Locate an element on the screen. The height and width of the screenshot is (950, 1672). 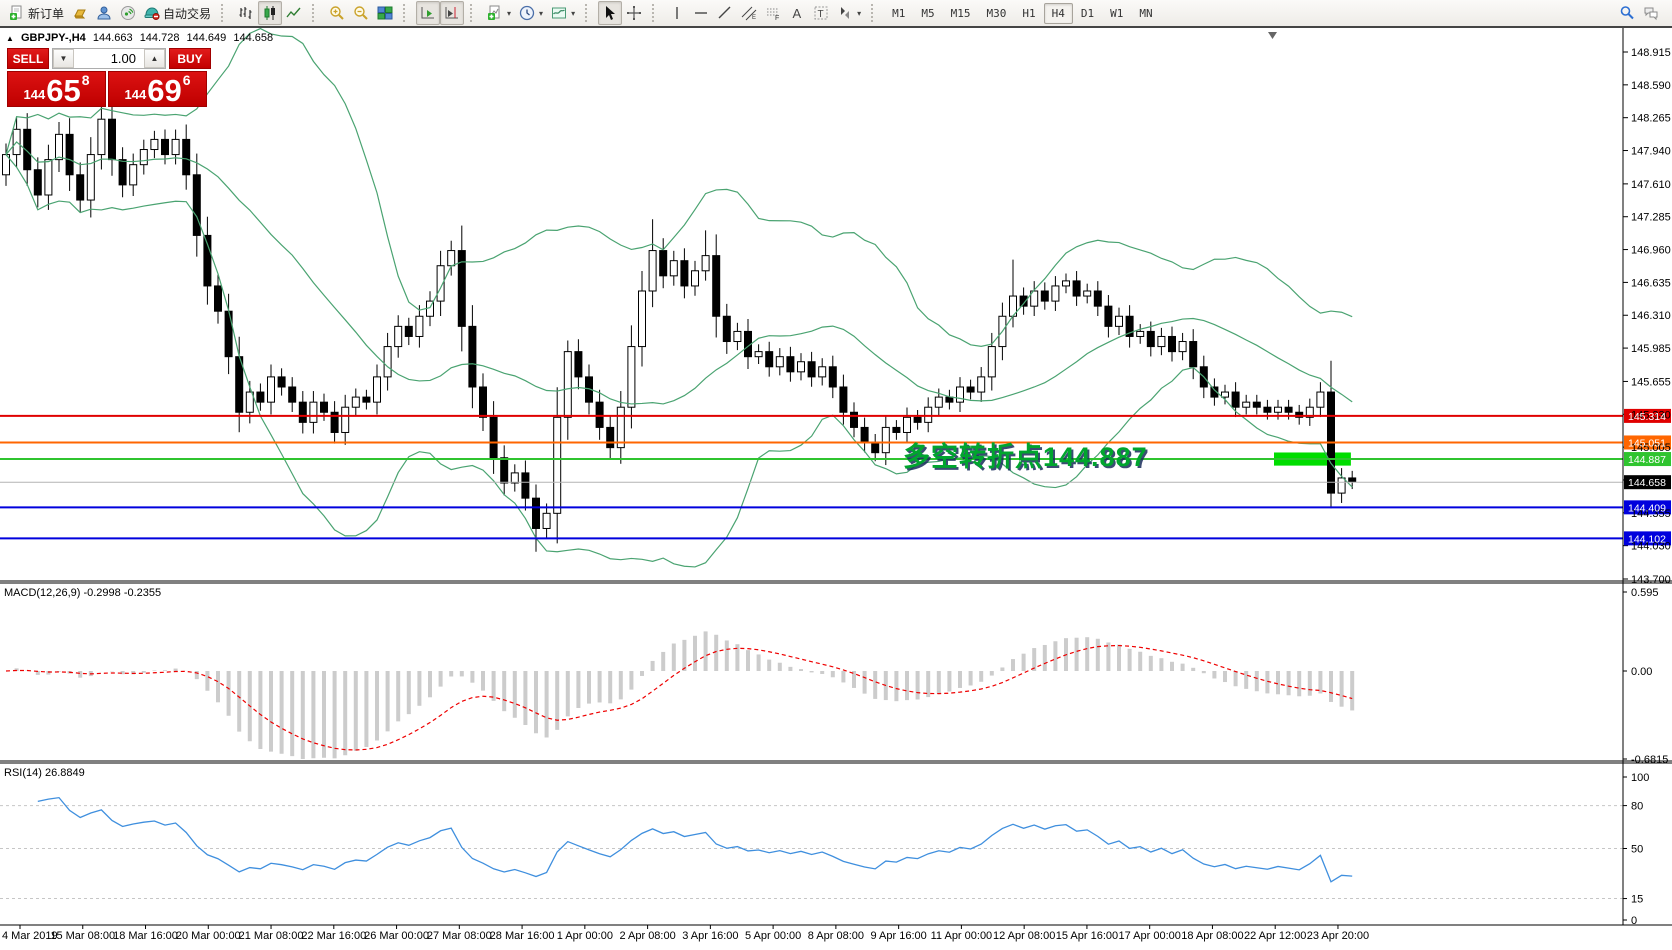
chart-annotation-text: 多空转折点144.887 is located at coordinates (1025, 457).